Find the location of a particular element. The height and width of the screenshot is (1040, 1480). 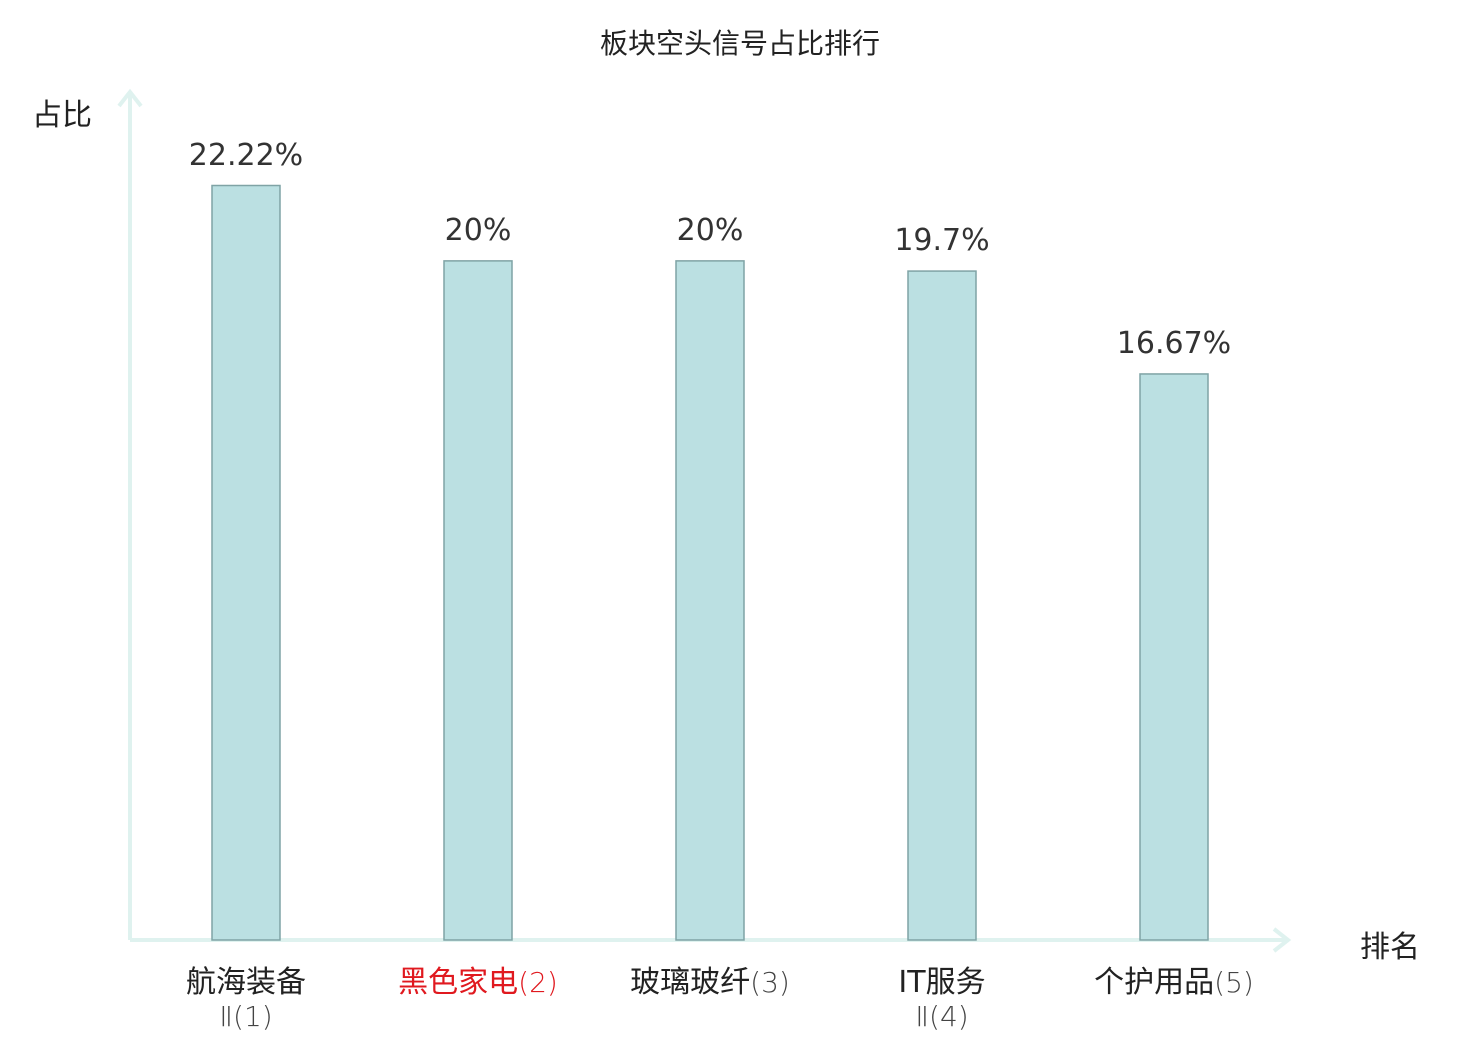

category-name: 航海装备 is located at coordinates (246, 982).